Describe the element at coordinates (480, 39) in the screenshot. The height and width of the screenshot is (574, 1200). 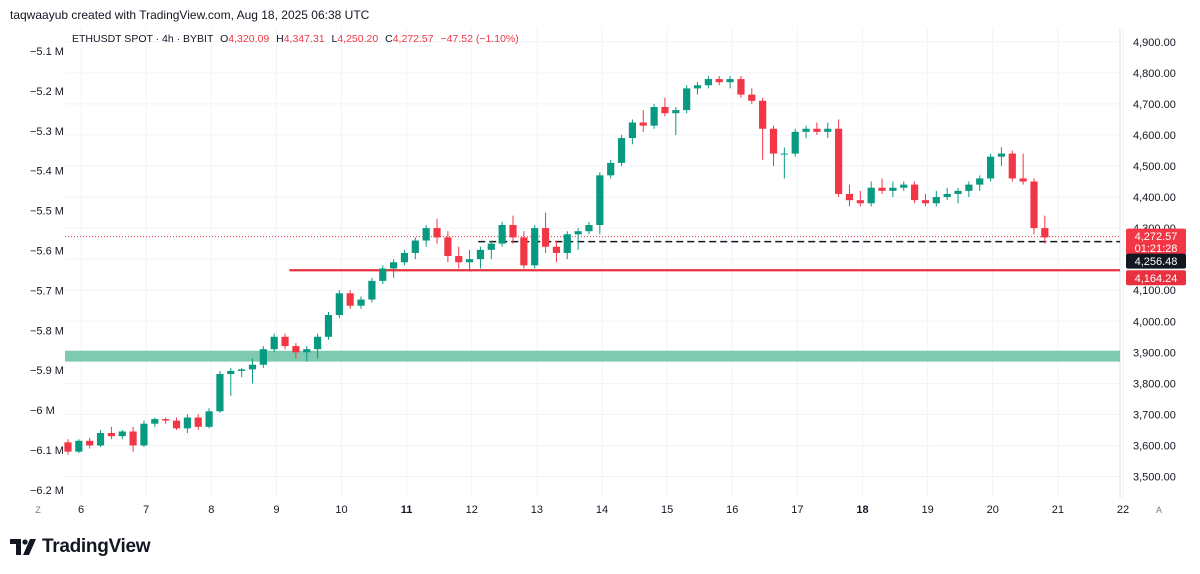
I see `legend-change: −47.52 (−1.10%)` at that location.